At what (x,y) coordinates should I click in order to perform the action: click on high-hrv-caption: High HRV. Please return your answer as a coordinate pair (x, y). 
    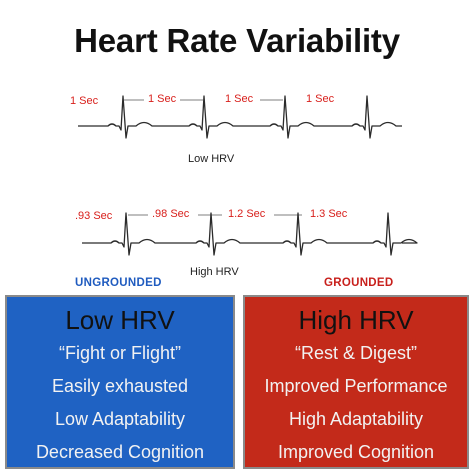
    Looking at the image, I should click on (214, 272).